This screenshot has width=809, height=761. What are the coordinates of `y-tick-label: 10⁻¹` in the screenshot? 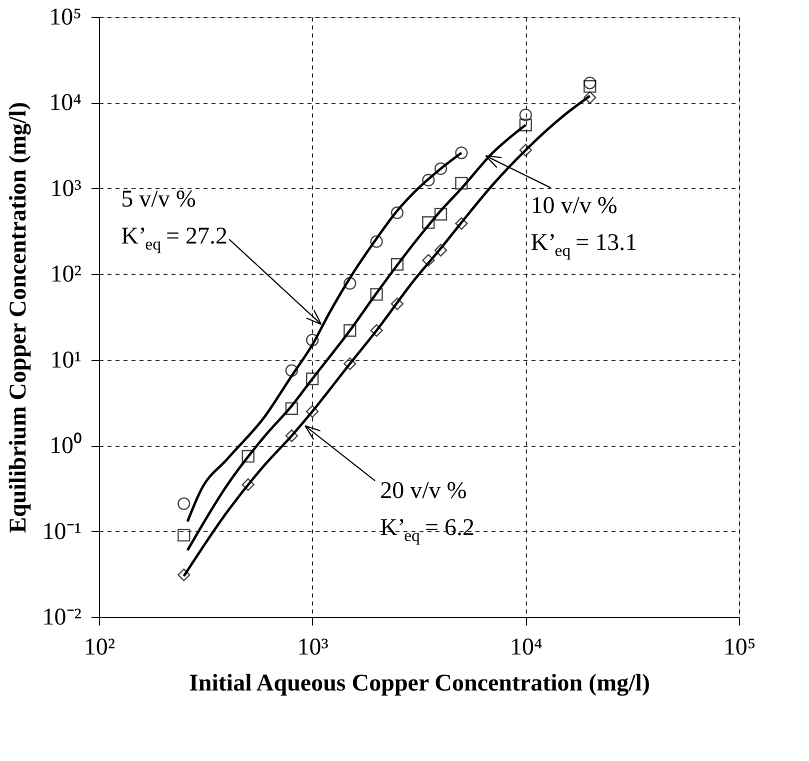 It's located at (62, 531).